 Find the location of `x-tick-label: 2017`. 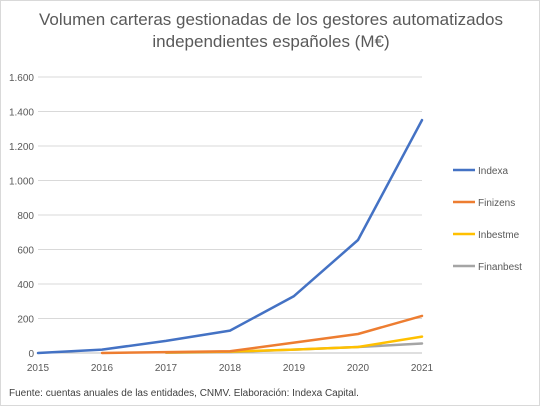

x-tick-label: 2017 is located at coordinates (166, 368).